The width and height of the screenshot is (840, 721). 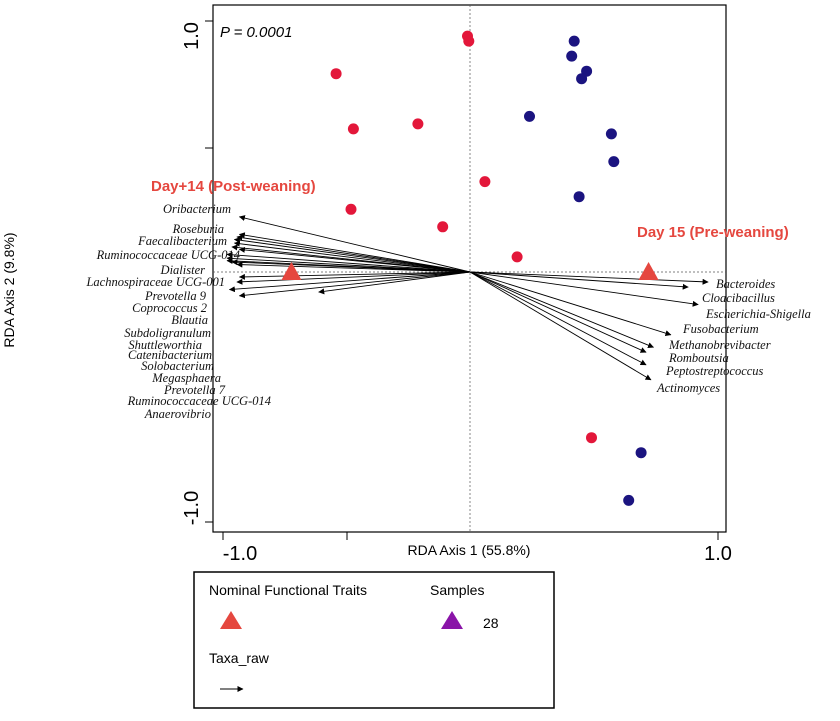 I want to click on legend-traits-title: Nominal Functional Traits, so click(x=288, y=590).